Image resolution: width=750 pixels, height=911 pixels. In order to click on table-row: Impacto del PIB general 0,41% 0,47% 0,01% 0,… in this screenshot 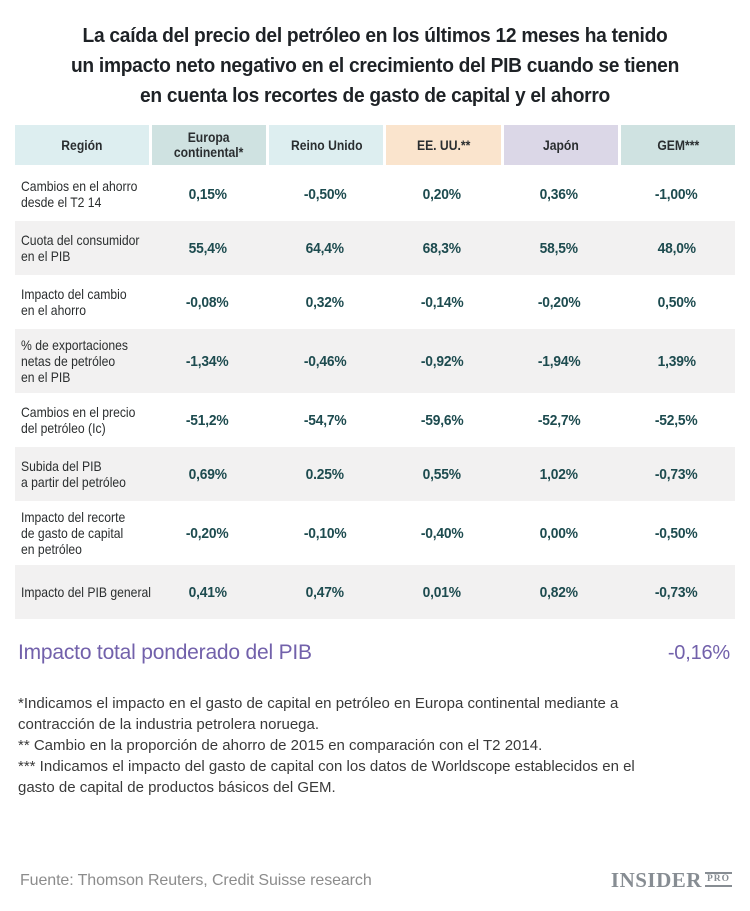, I will do `click(375, 592)`.